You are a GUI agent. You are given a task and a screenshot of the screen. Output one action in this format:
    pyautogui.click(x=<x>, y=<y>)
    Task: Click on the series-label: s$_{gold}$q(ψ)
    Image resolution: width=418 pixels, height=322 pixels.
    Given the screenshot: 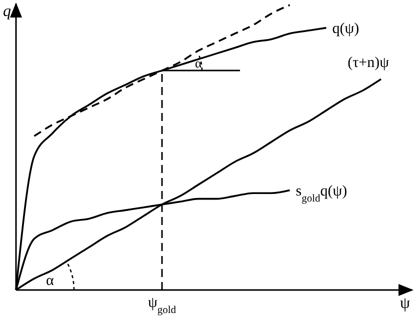 What is the action you would take?
    pyautogui.click(x=322, y=193)
    